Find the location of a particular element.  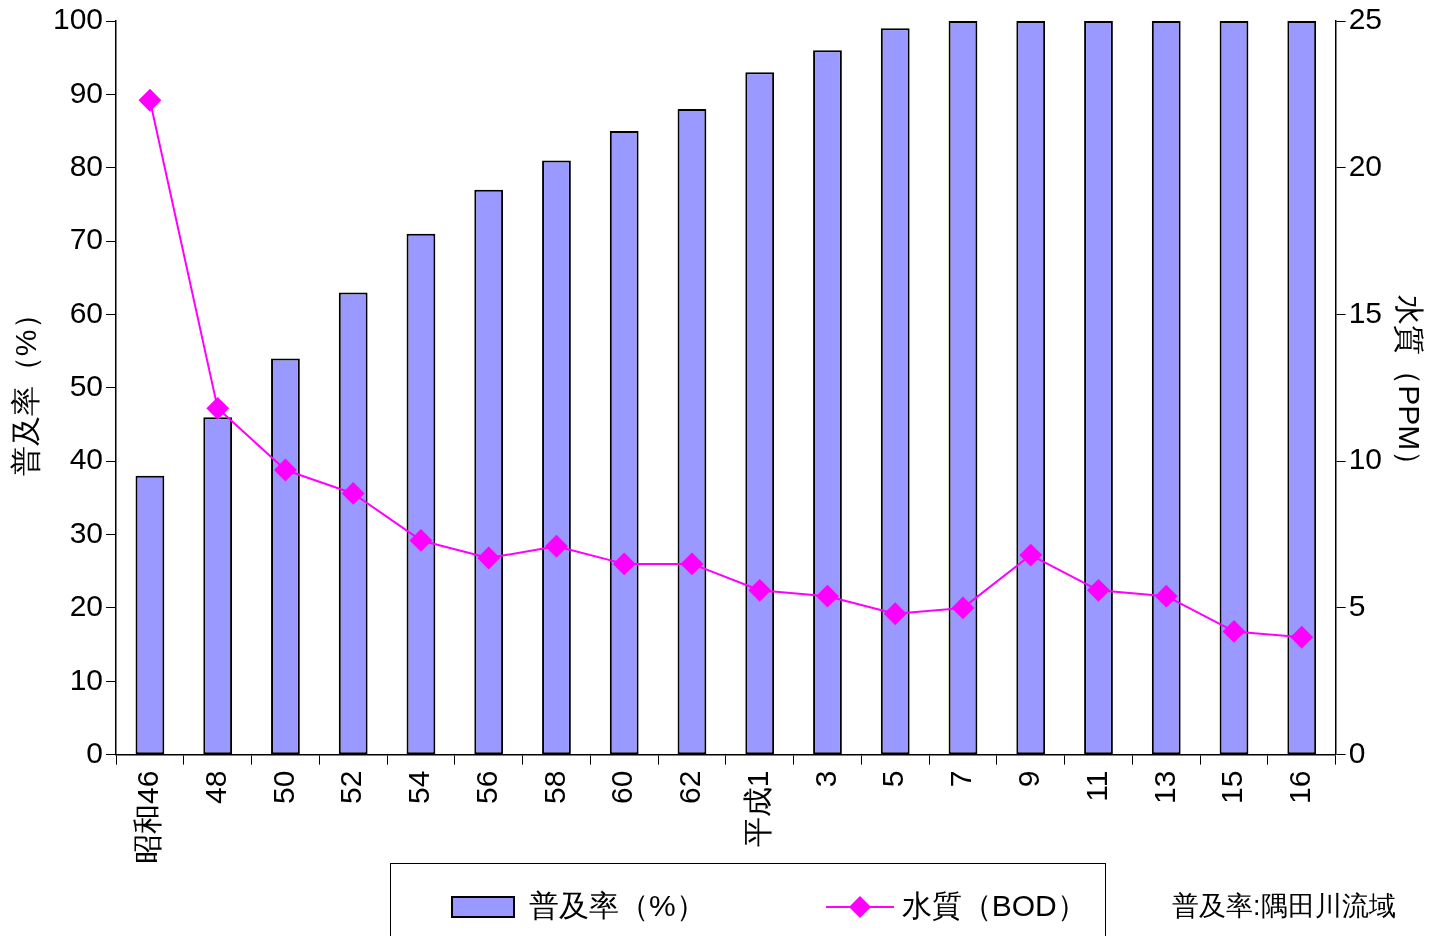

y2-tick-label: 20 is located at coordinates (1365, 165).